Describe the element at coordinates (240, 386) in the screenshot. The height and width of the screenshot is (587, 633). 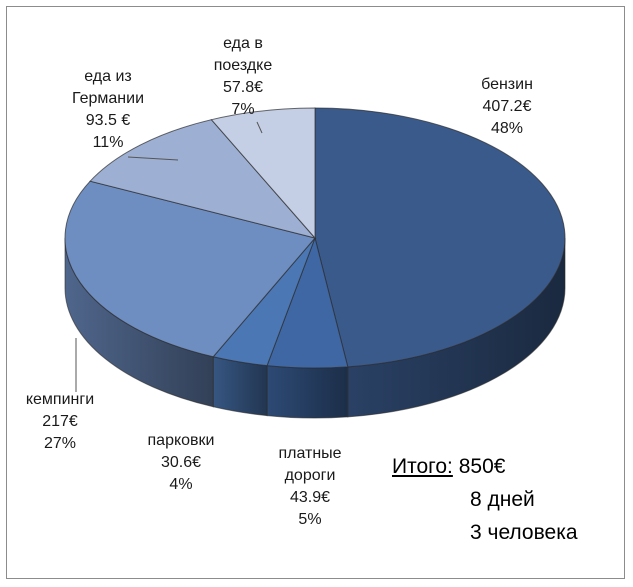
I see `pie-side-parking` at that location.